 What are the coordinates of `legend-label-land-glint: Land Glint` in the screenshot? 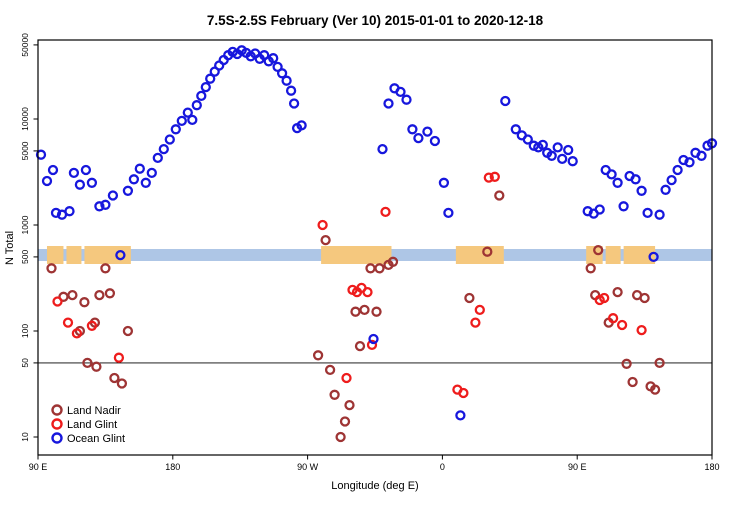 It's located at (92, 425).